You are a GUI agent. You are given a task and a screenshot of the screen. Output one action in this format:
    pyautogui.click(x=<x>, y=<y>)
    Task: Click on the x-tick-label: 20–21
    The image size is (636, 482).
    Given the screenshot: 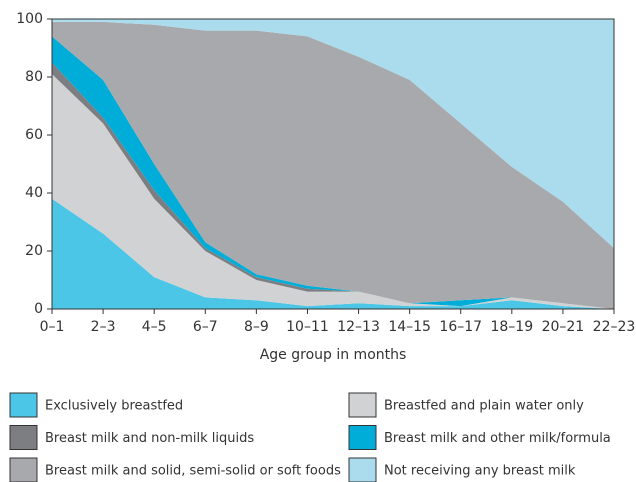 What is the action you would take?
    pyautogui.click(x=563, y=327)
    